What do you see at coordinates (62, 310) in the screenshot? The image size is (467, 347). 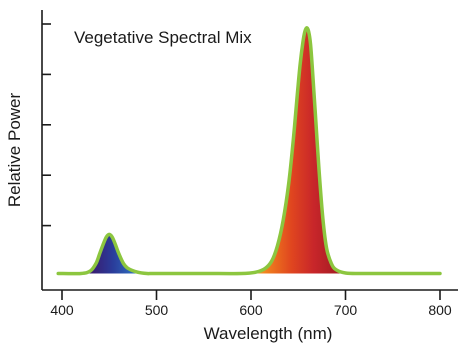 I see `x-tick-label-400: 400` at bounding box center [62, 310].